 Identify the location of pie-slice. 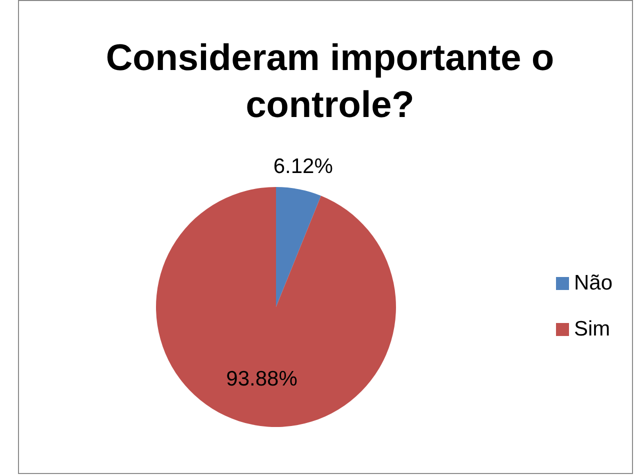
(299, 247).